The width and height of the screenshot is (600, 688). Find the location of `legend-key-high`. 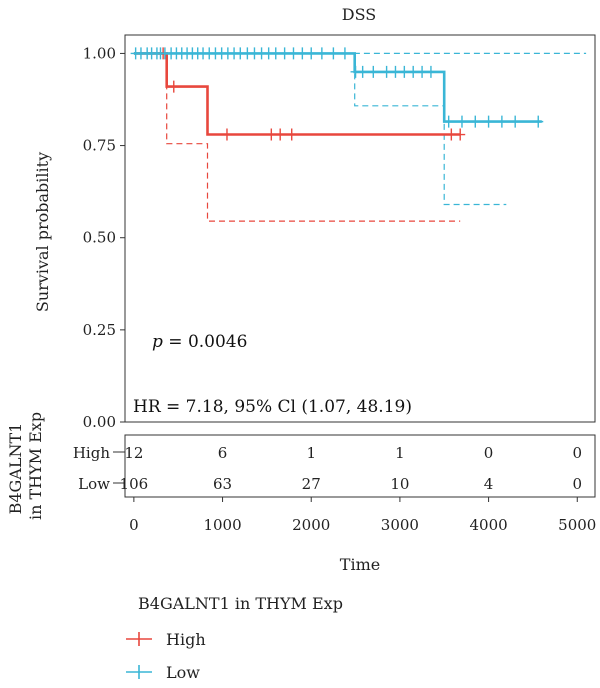

legend-key-high is located at coordinates (139, 639).